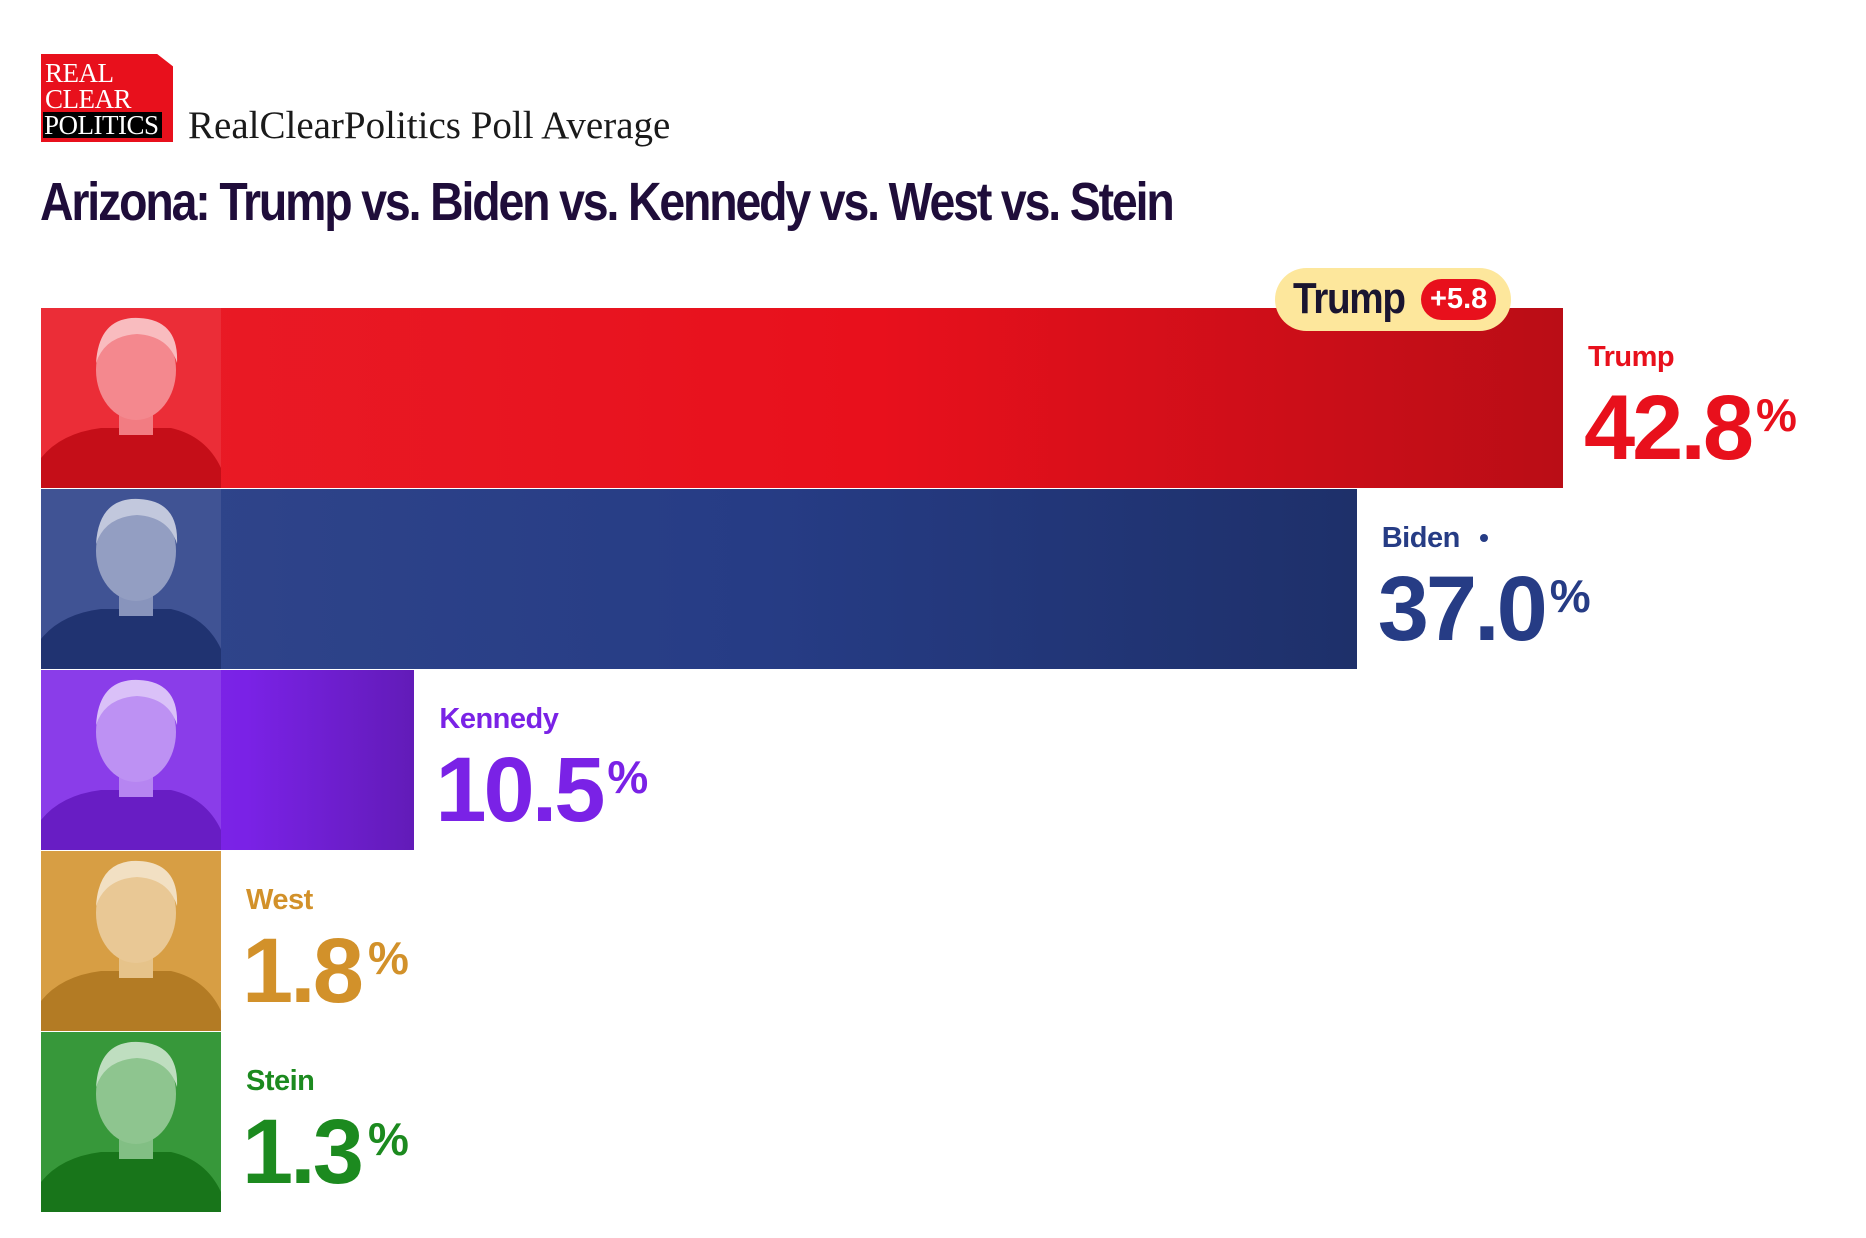  Describe the element at coordinates (279, 900) in the screenshot. I see `bar-label-west: West` at that location.